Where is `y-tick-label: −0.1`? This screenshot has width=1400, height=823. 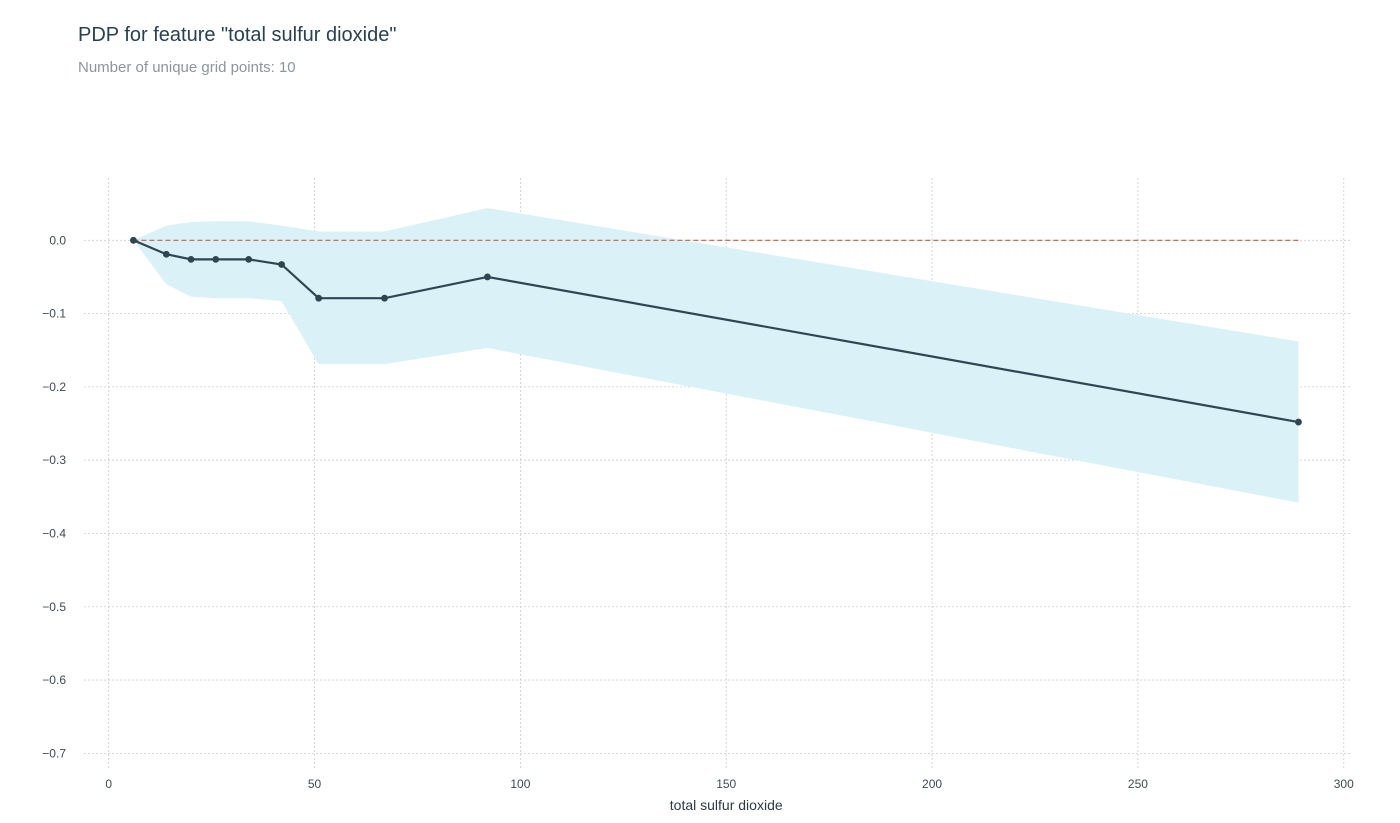 y-tick-label: −0.1 is located at coordinates (54, 314).